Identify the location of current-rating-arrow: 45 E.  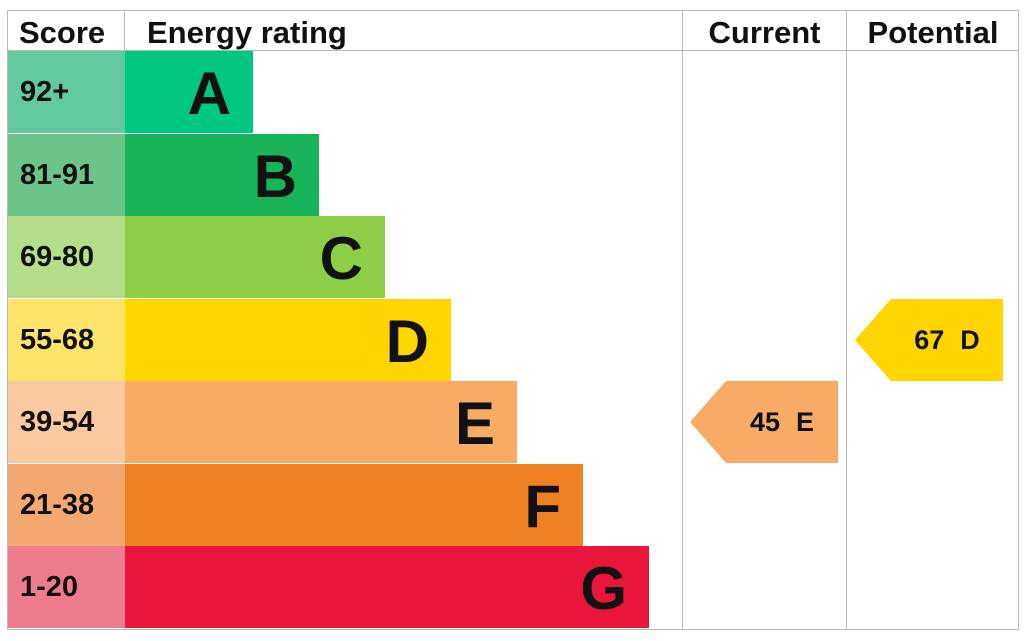
(764, 422).